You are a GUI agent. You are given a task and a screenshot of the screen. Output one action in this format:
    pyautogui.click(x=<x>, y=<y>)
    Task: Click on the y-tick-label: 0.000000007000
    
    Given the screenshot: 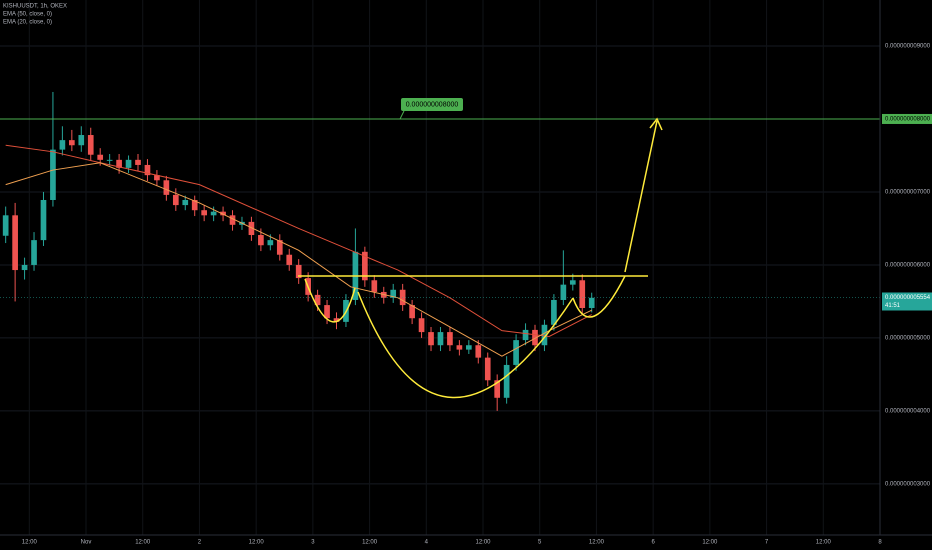 What is the action you would take?
    pyautogui.click(x=908, y=193)
    